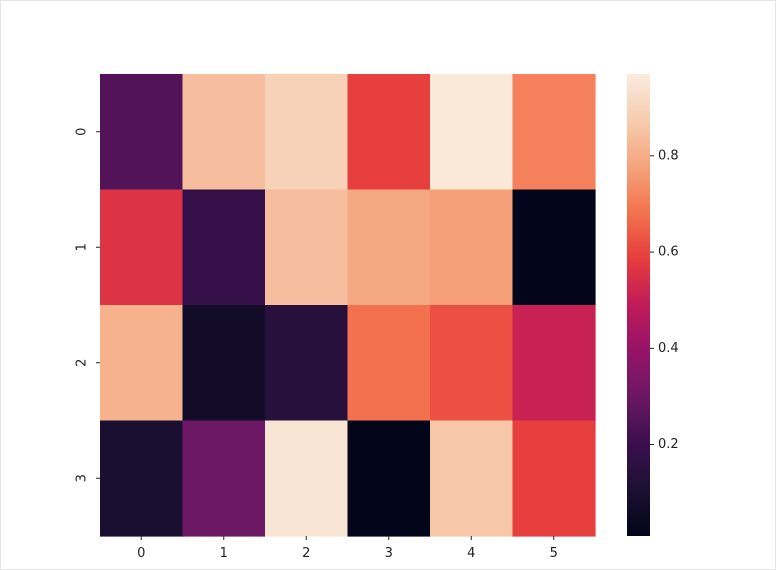 This screenshot has width=776, height=570. What do you see at coordinates (307, 363) in the screenshot?
I see `heatmap-cell-r2-c2` at bounding box center [307, 363].